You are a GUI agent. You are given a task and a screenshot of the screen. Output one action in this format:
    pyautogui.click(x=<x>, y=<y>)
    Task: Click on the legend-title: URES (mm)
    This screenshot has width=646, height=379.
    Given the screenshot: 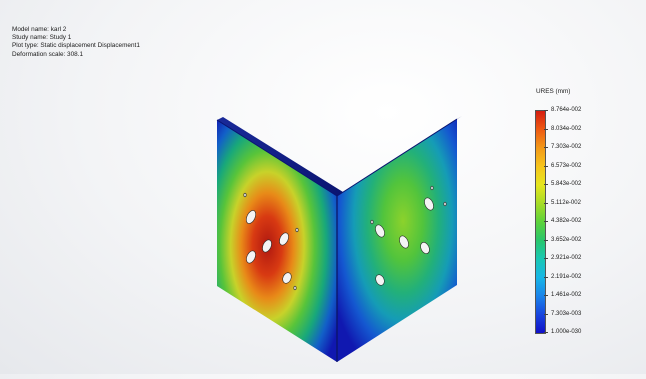 What is the action you would take?
    pyautogui.click(x=553, y=91)
    